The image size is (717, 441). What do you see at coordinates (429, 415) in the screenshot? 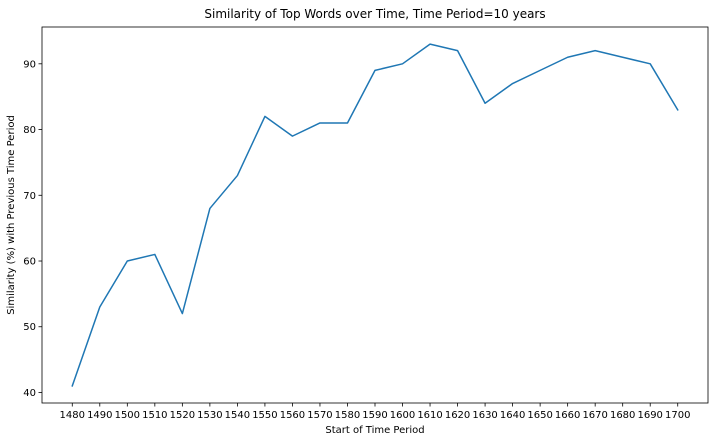
I see `x-tick-label: 1610` at bounding box center [429, 415].